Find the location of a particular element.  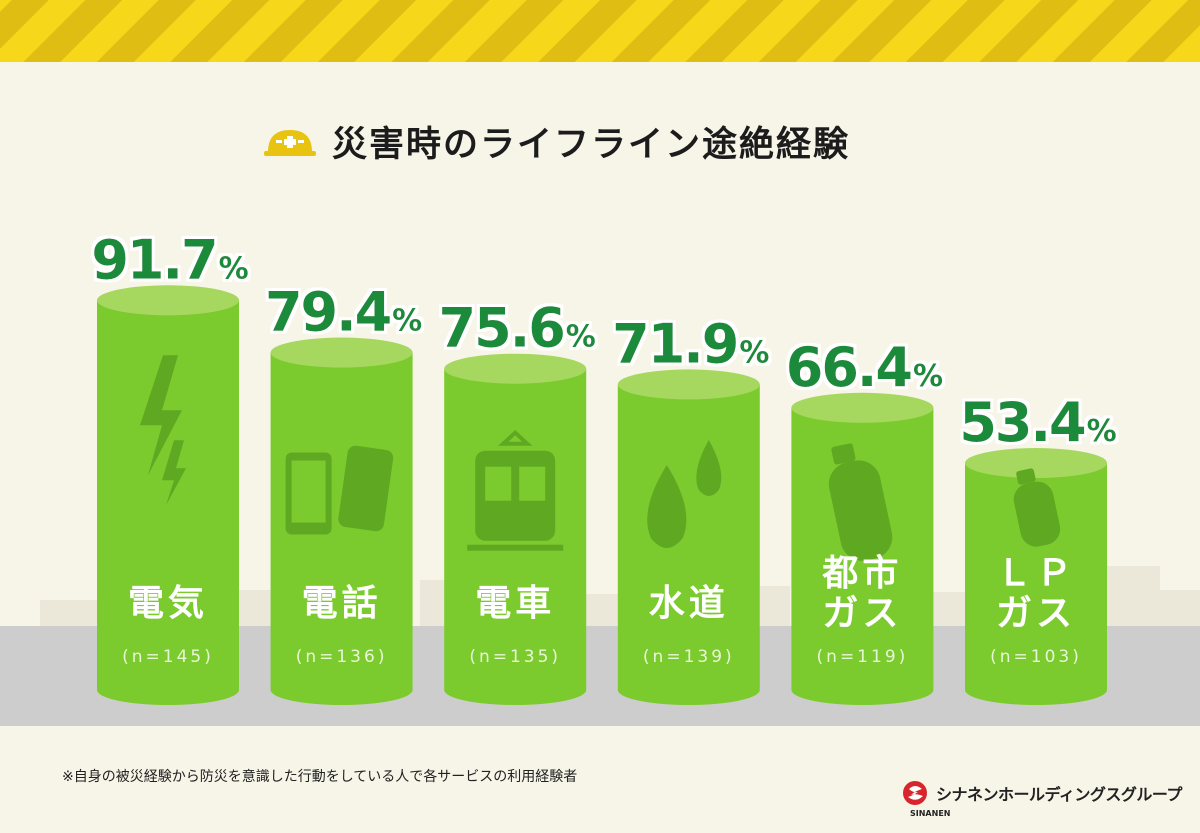

value-label: 75.6% is located at coordinates (517, 328).